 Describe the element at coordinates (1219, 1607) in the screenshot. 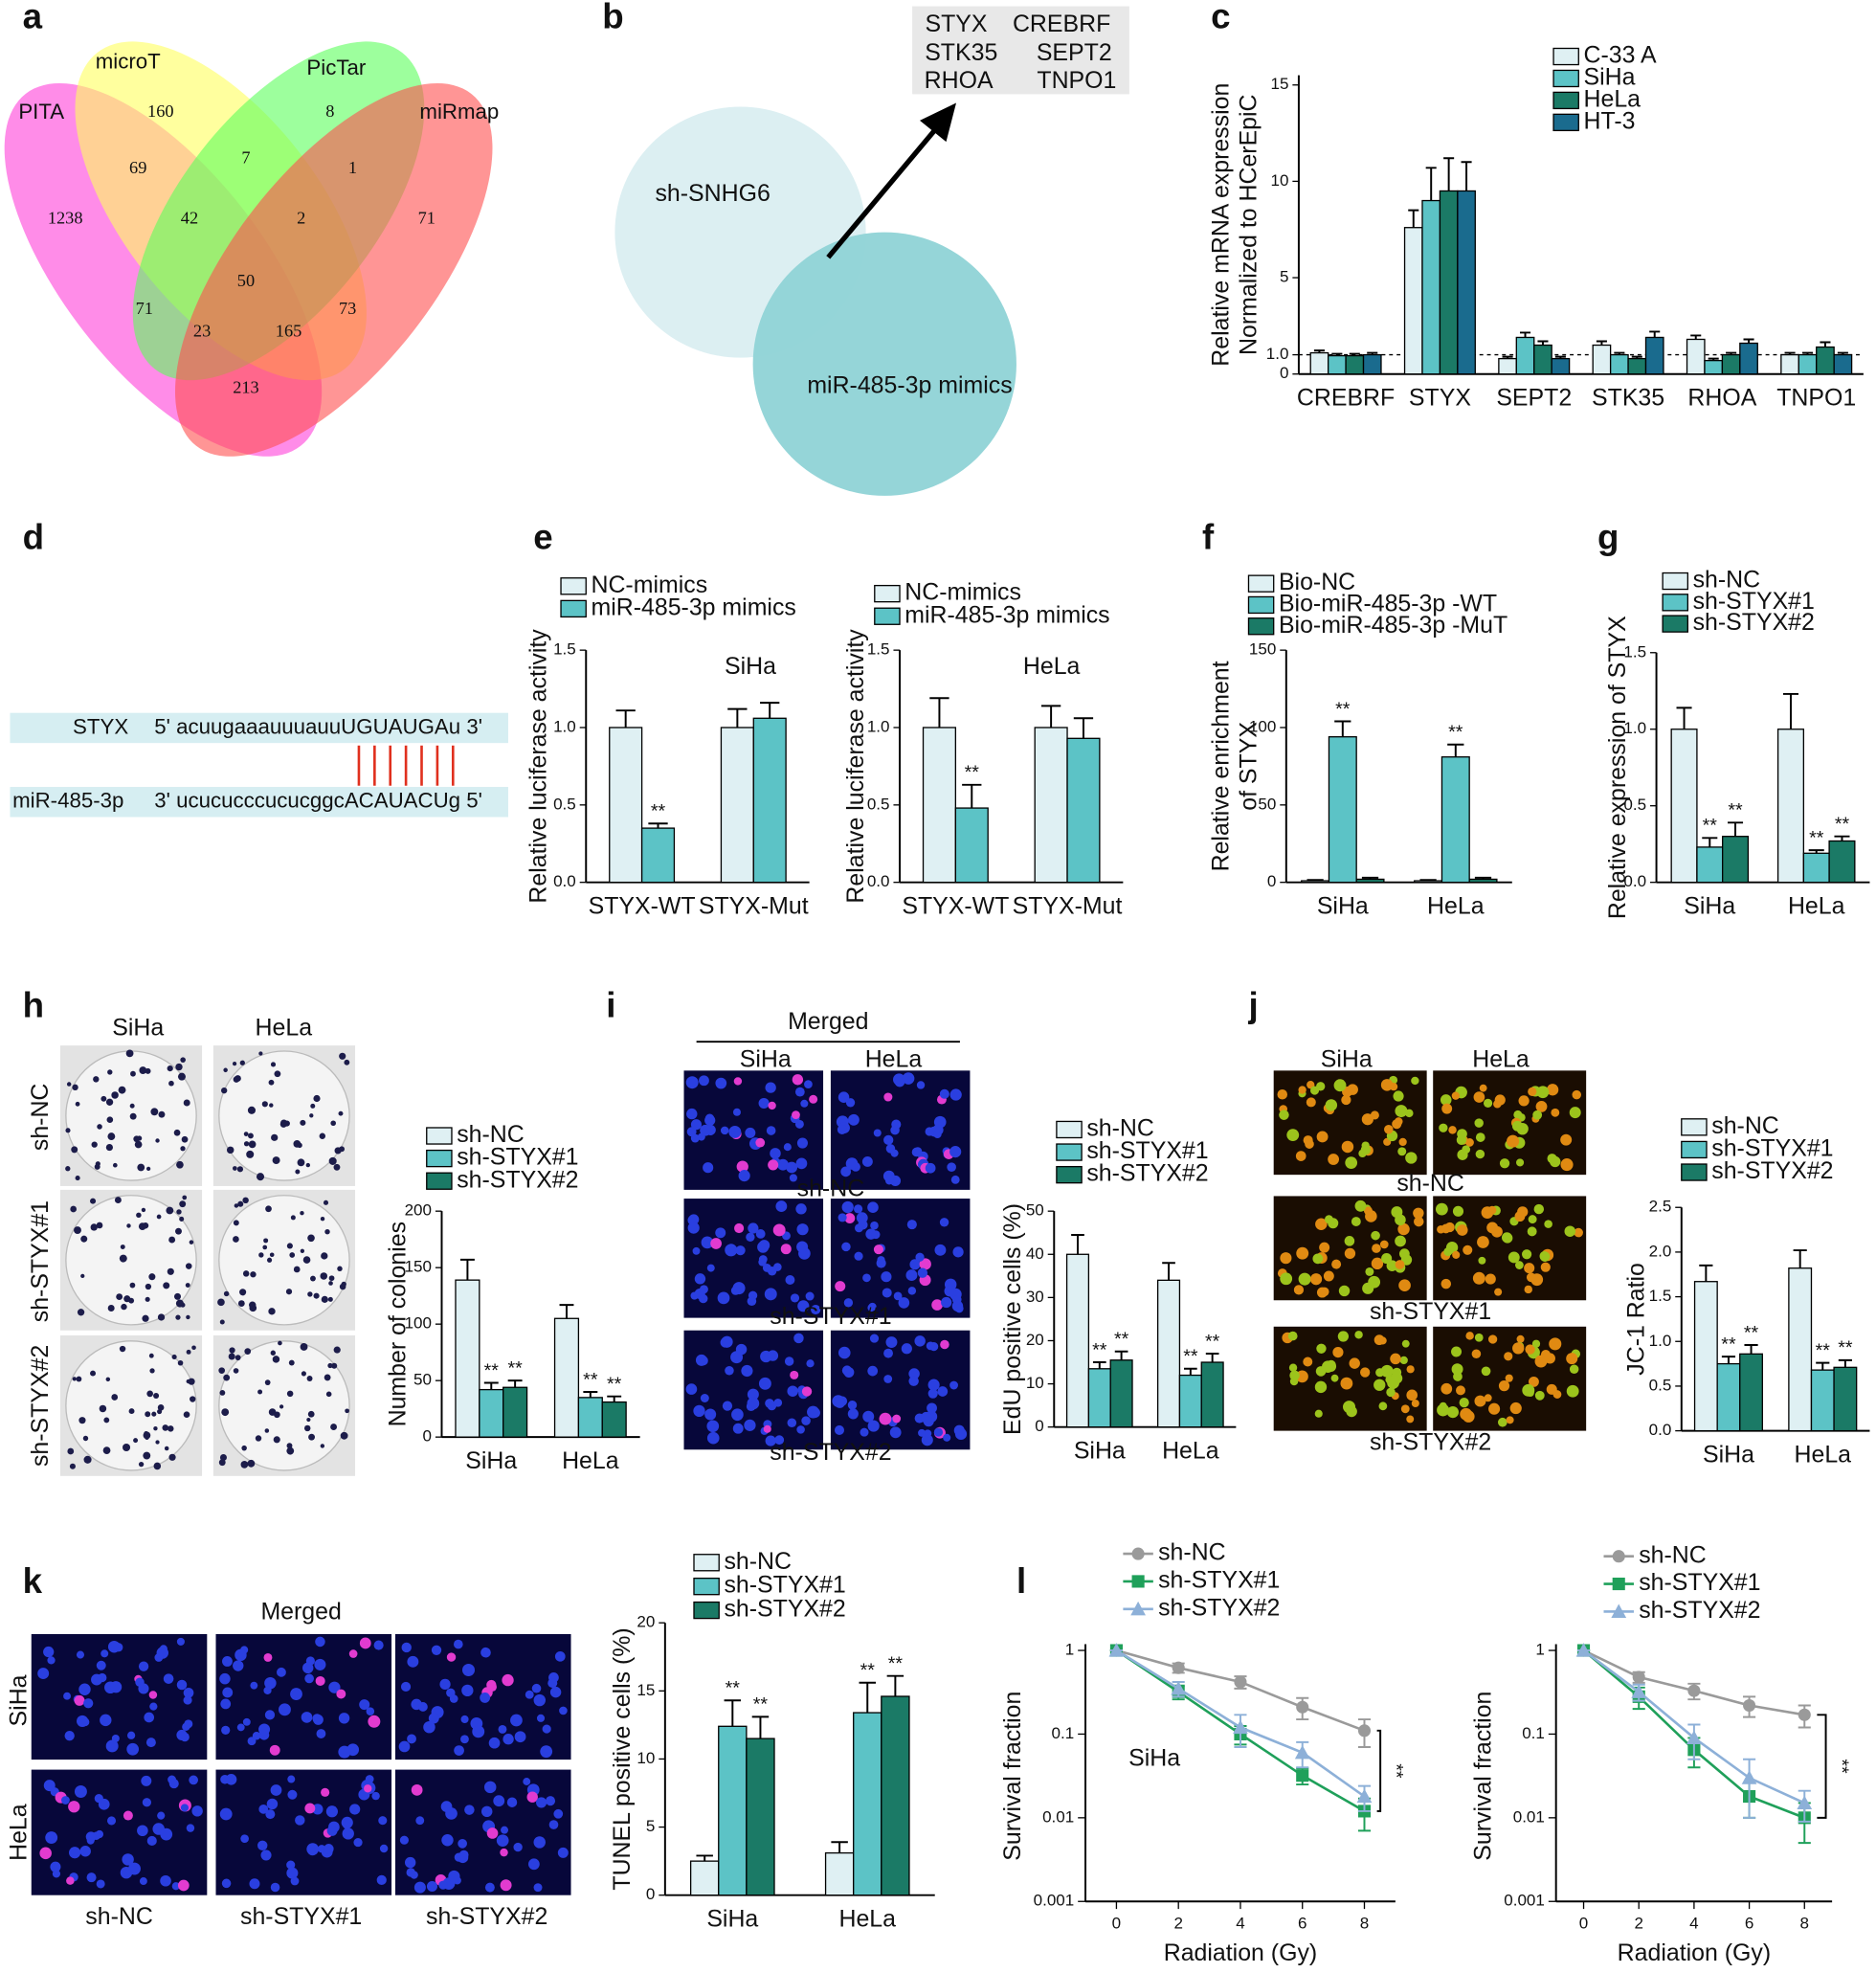

I see `legend-label: sh-STYX#2` at that location.